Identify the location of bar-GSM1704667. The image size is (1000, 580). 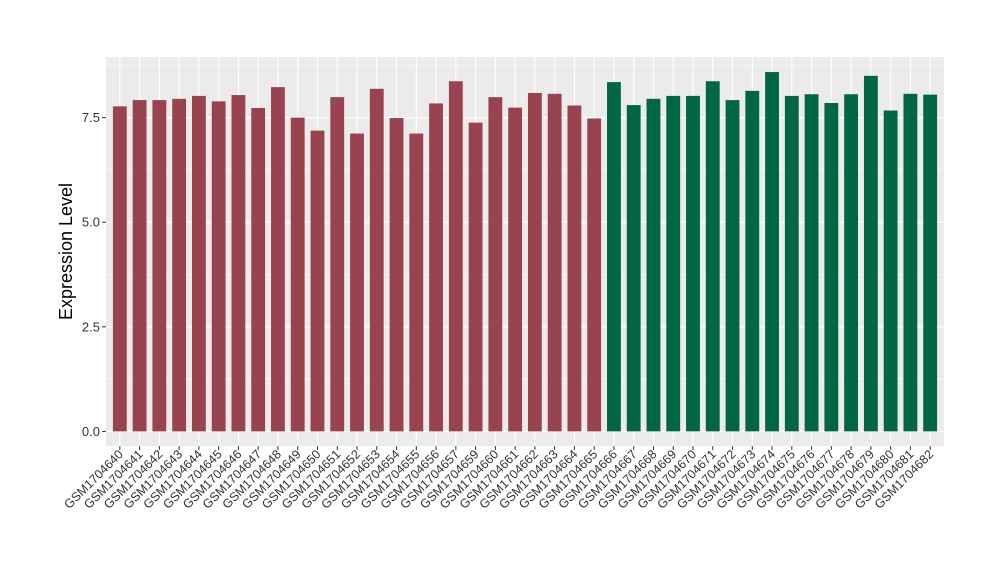
(633, 268).